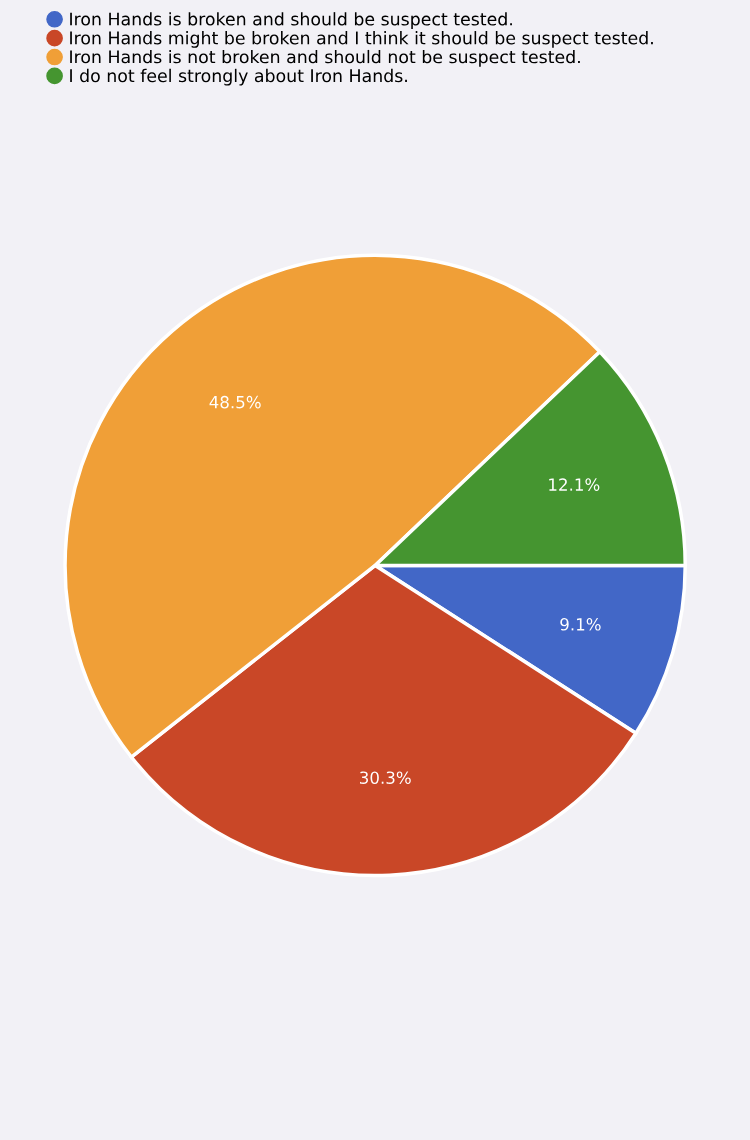  What do you see at coordinates (361, 39) in the screenshot?
I see `legend-label: Iron Hands might be broken and I think it should be suspect tested.` at bounding box center [361, 39].